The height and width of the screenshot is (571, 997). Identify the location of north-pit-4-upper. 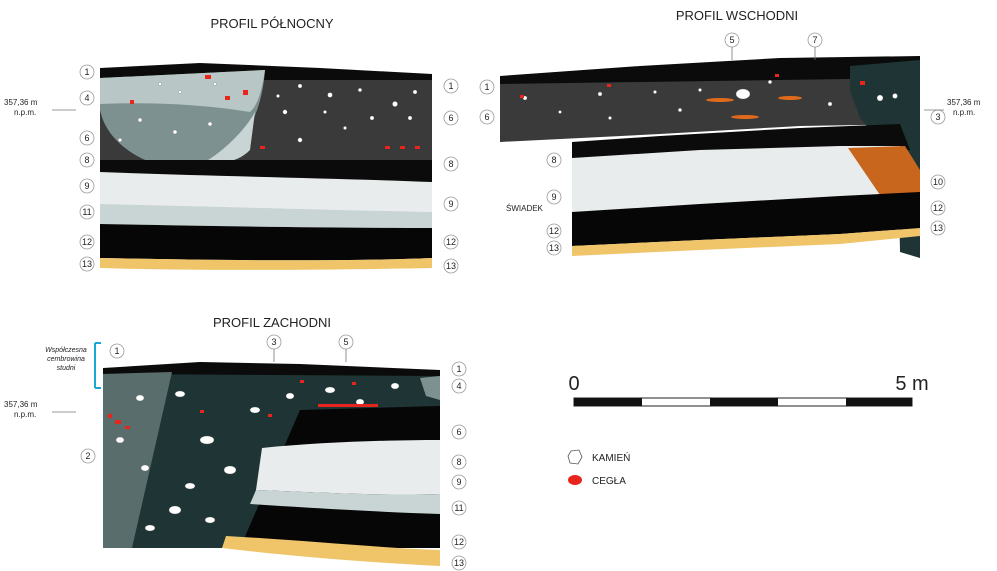
(182, 91).